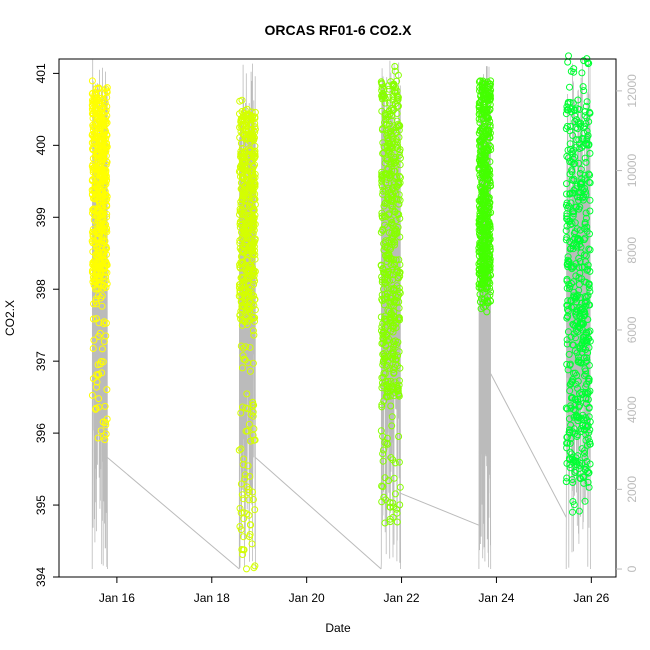 The height and width of the screenshot is (650, 650). What do you see at coordinates (41, 361) in the screenshot?
I see `y-tick-label: 397` at bounding box center [41, 361].